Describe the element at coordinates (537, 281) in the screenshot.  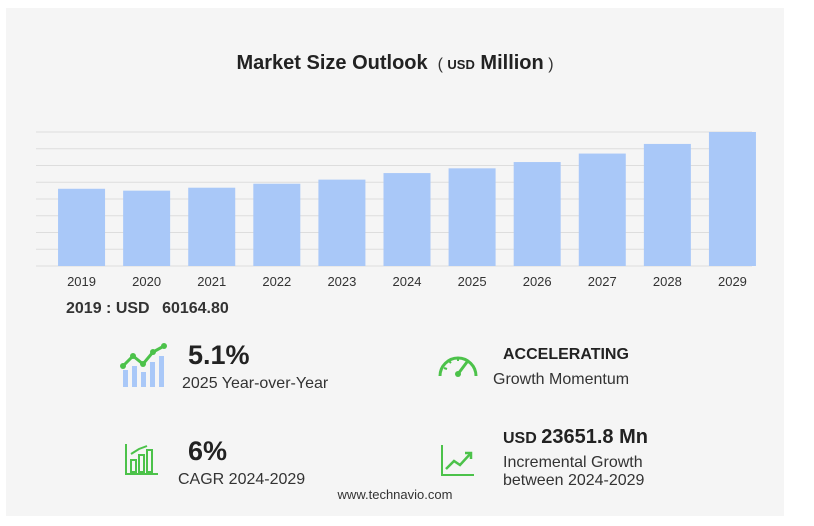
I see `x-tick-2026: 2026` at that location.